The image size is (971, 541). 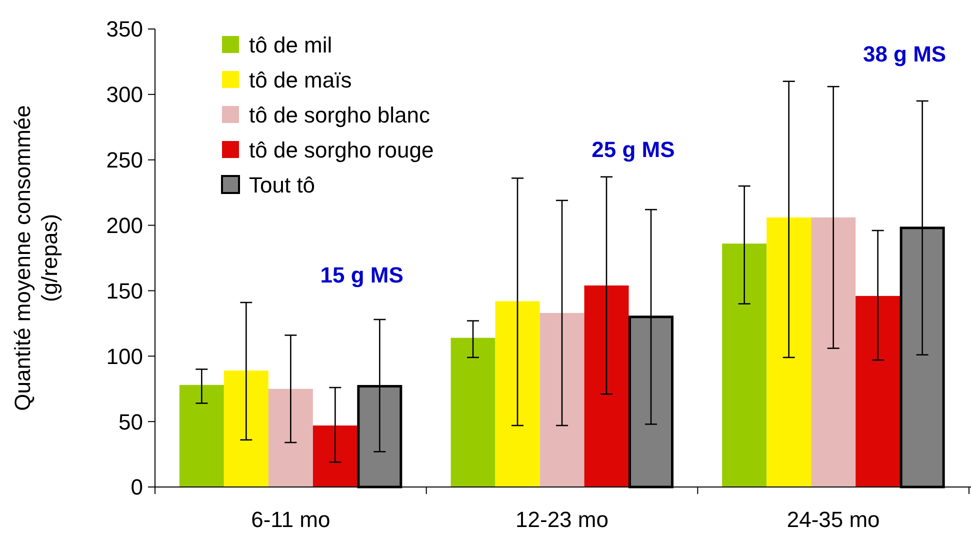 I want to click on legend-label: tô de mil, so click(x=290, y=45).